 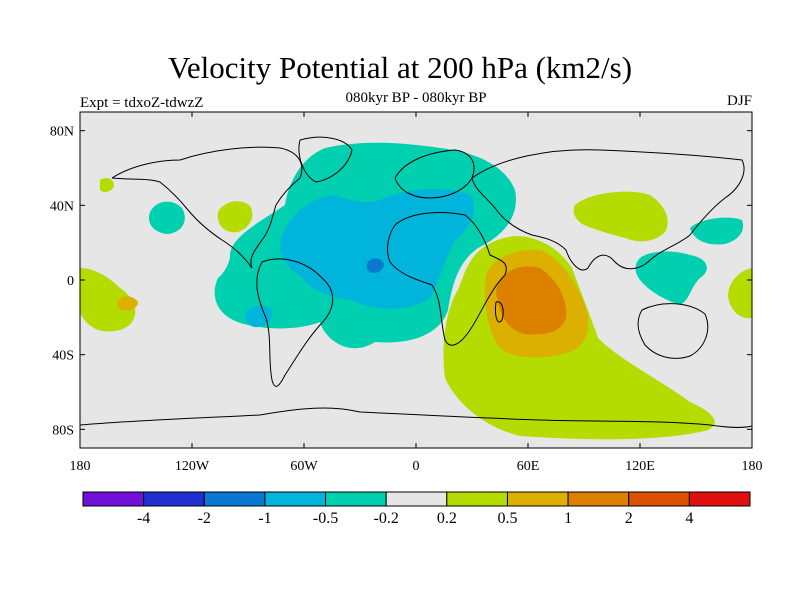 What do you see at coordinates (717, 231) in the screenshot?
I see `contour-negative-east-asia` at bounding box center [717, 231].